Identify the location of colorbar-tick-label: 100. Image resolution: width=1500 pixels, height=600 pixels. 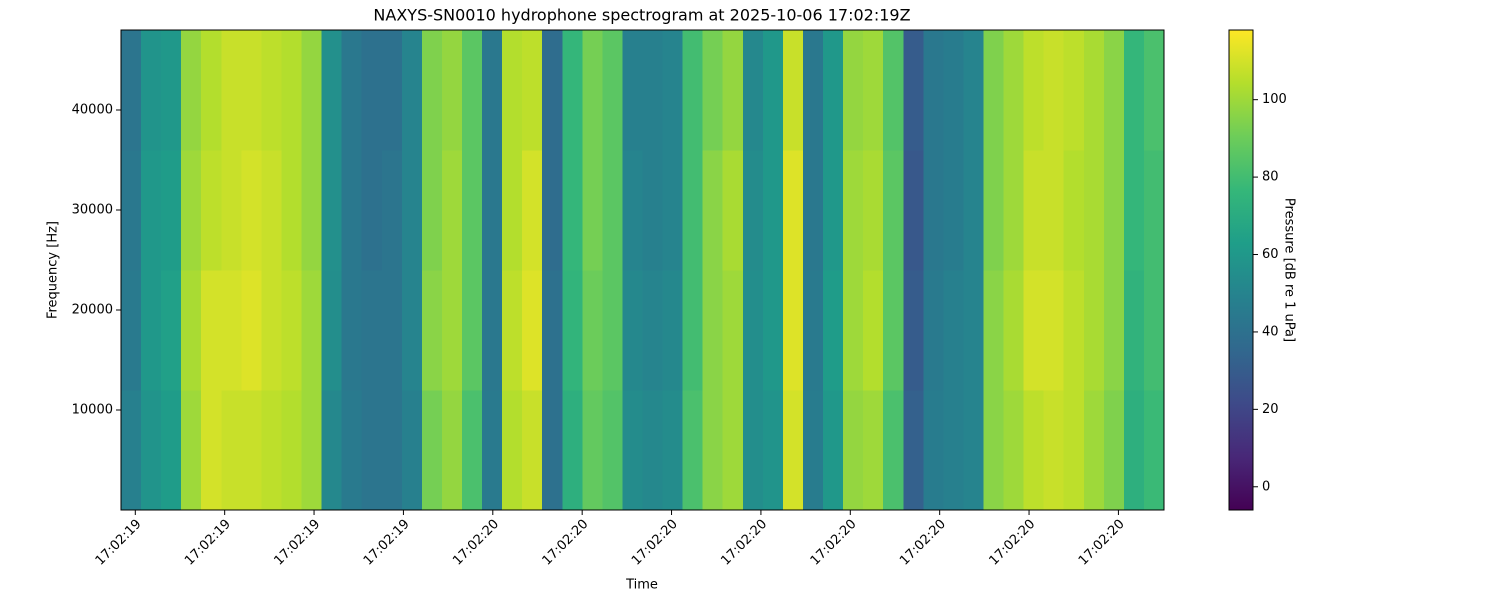
(1274, 99).